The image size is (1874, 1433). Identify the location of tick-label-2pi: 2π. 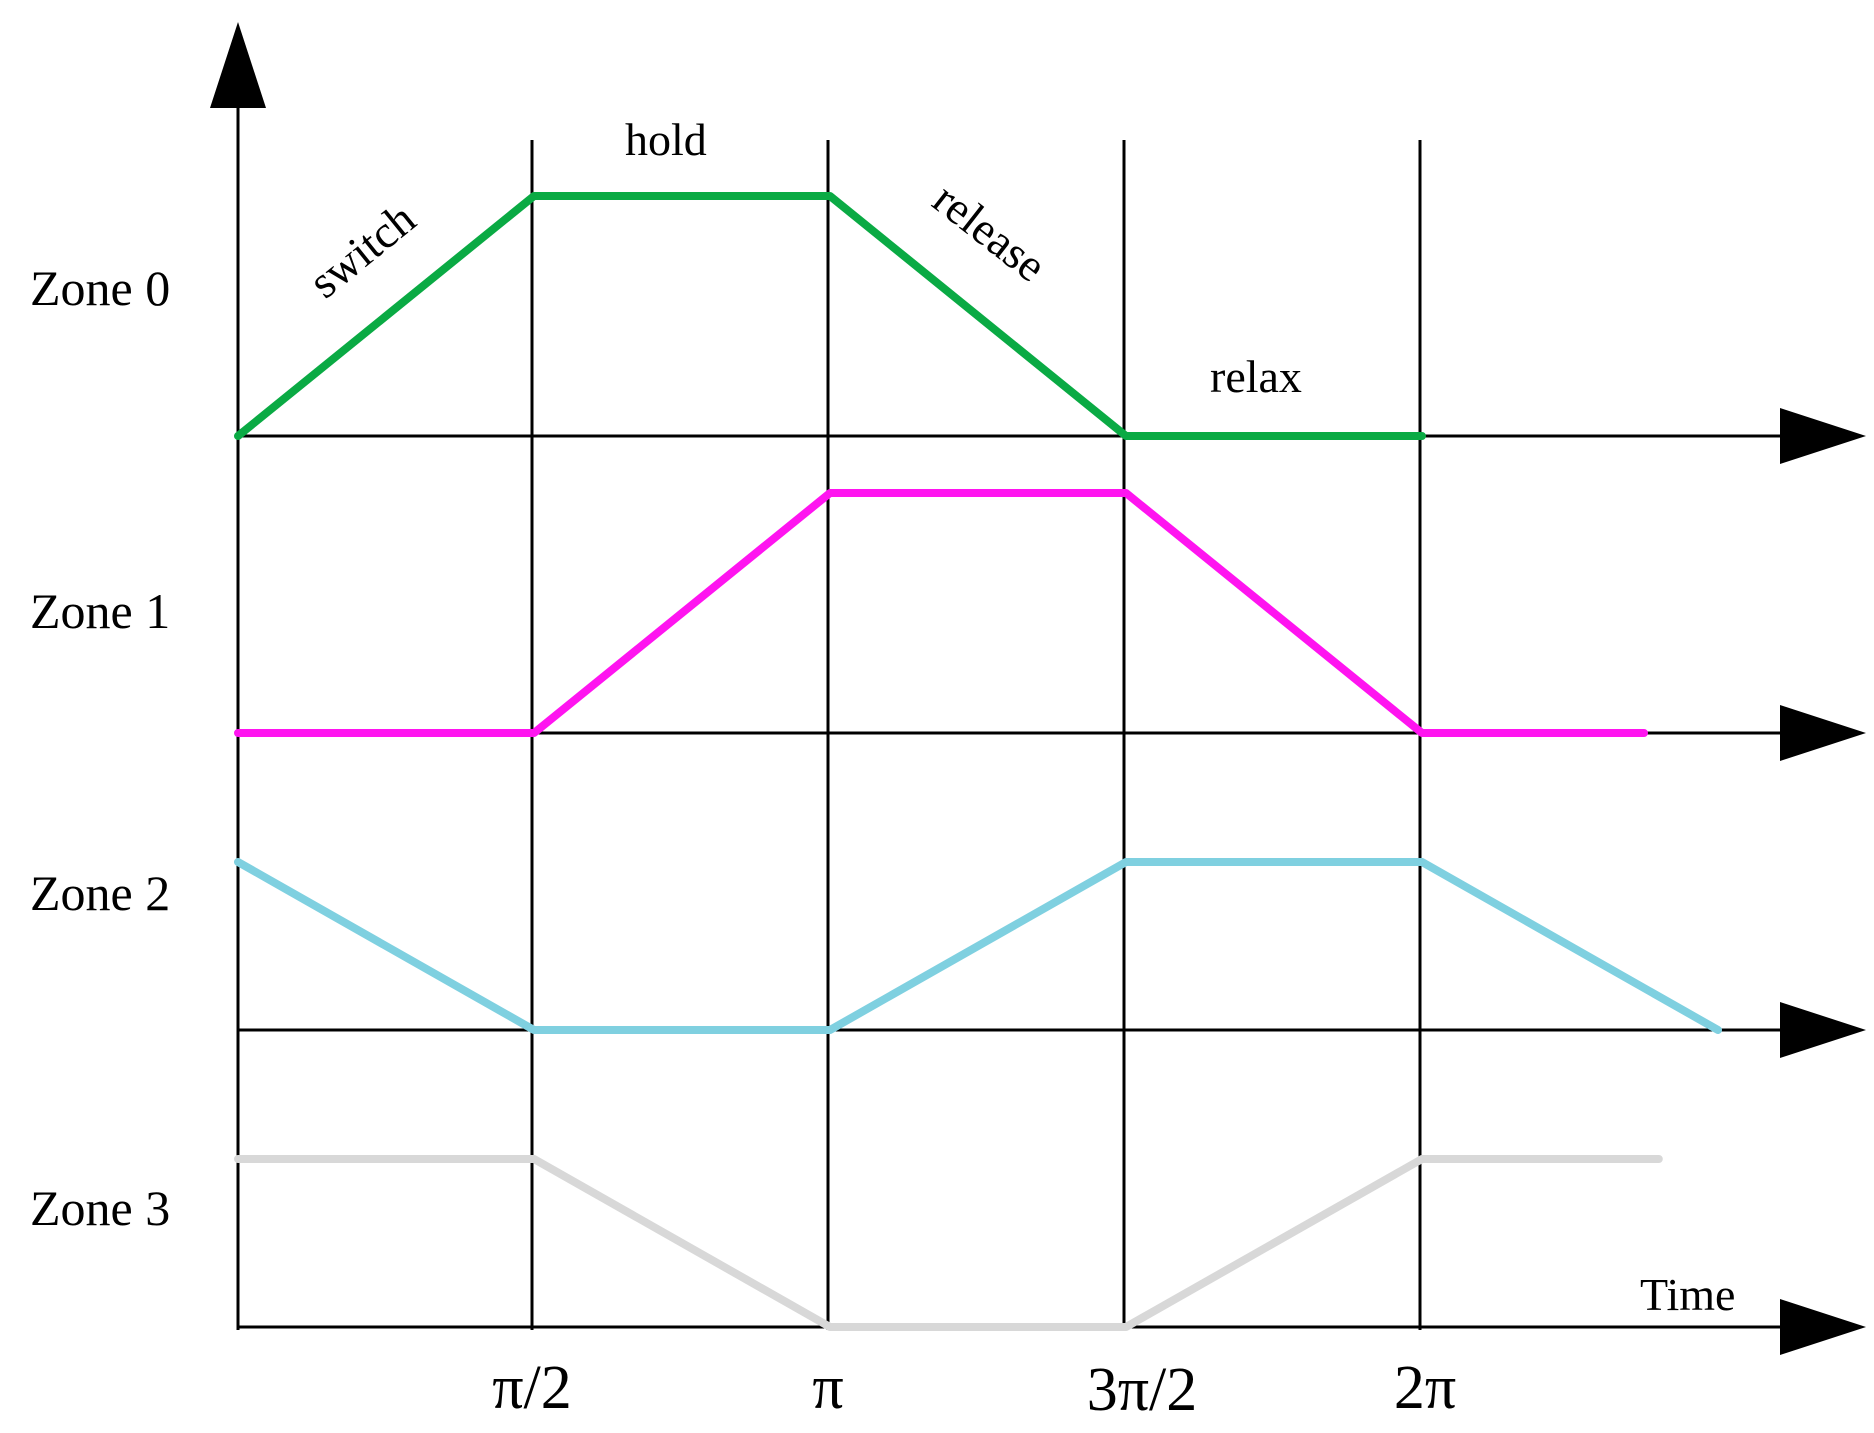
(1425, 1388).